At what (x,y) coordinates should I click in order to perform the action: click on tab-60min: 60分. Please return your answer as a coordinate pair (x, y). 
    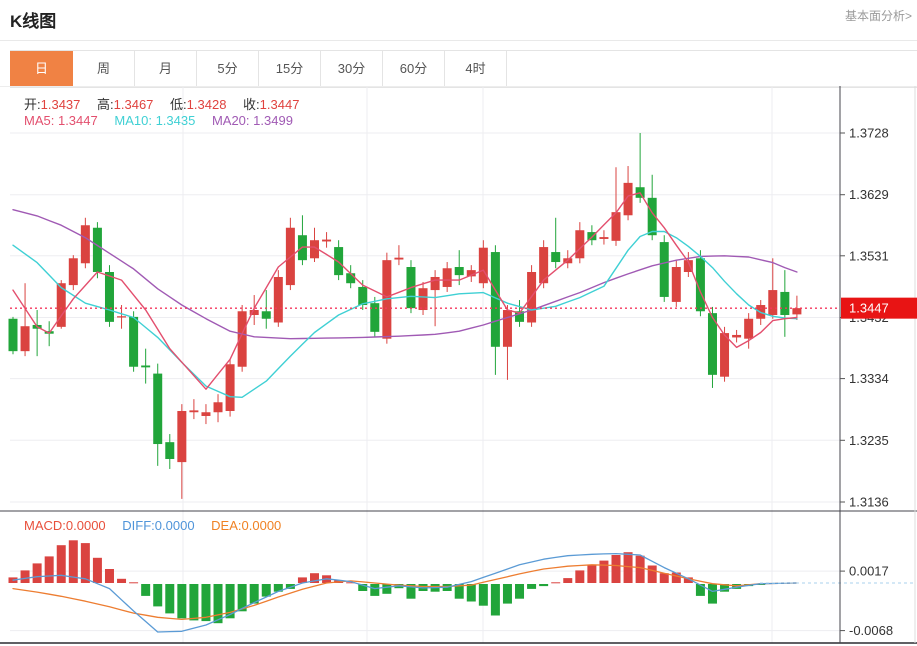
    Looking at the image, I should click on (414, 69).